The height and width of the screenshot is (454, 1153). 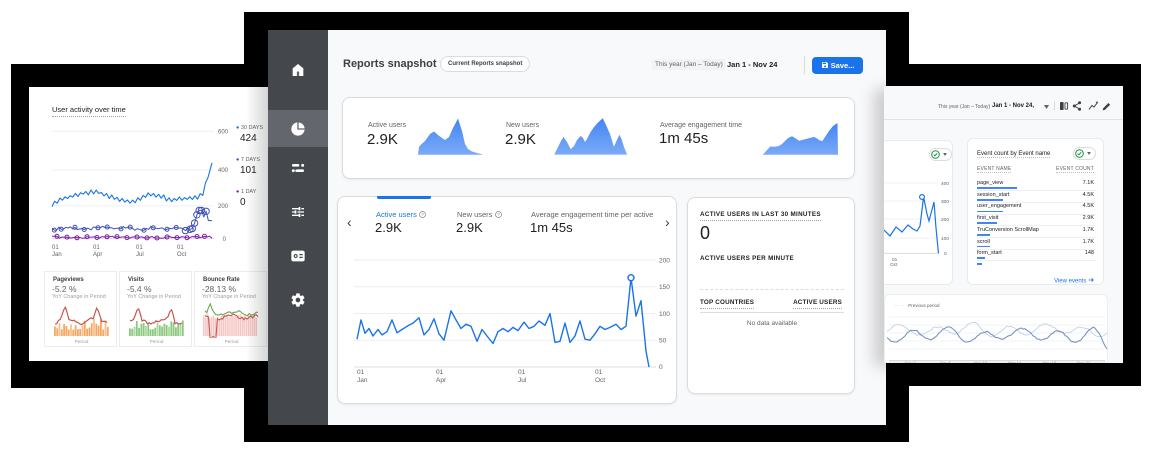 What do you see at coordinates (911, 362) in the screenshot?
I see `svg-text: Nov 2` at bounding box center [911, 362].